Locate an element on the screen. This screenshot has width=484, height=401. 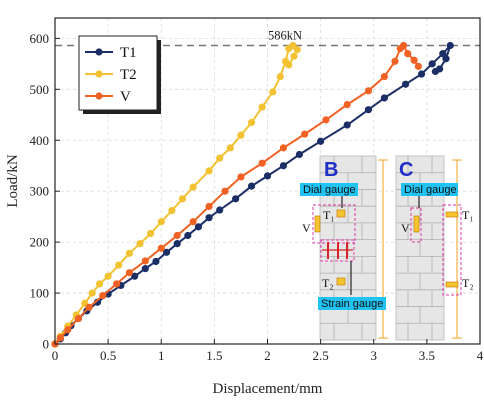
x-tick-label-1: 0.5 is located at coordinates (108, 355).